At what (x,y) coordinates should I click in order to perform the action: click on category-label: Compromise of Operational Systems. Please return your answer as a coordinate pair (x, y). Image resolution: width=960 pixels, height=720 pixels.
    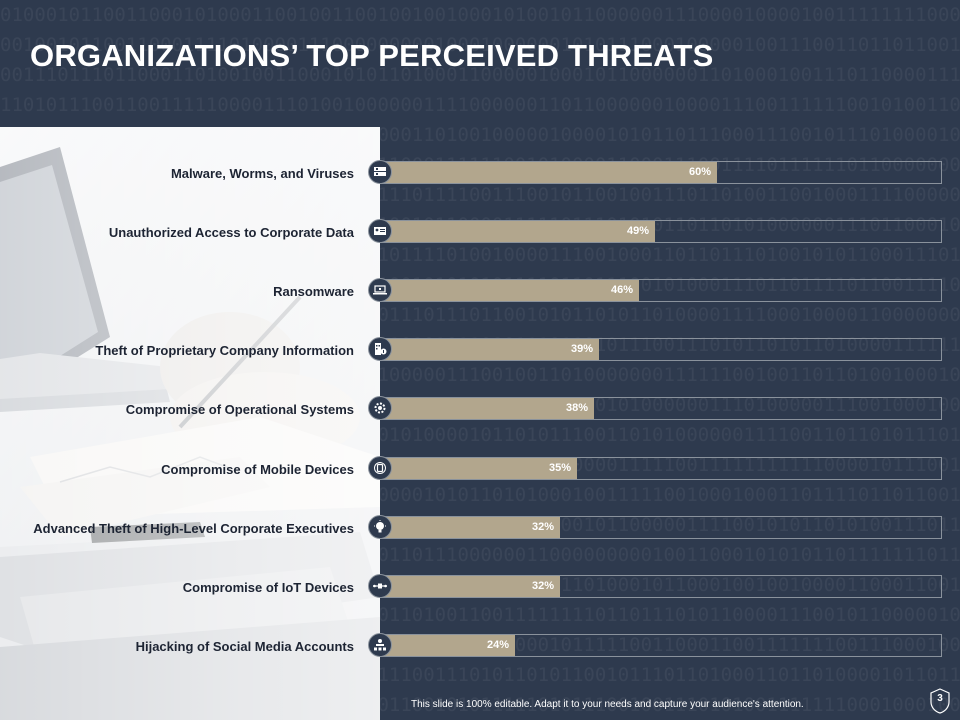
    Looking at the image, I should click on (239, 409).